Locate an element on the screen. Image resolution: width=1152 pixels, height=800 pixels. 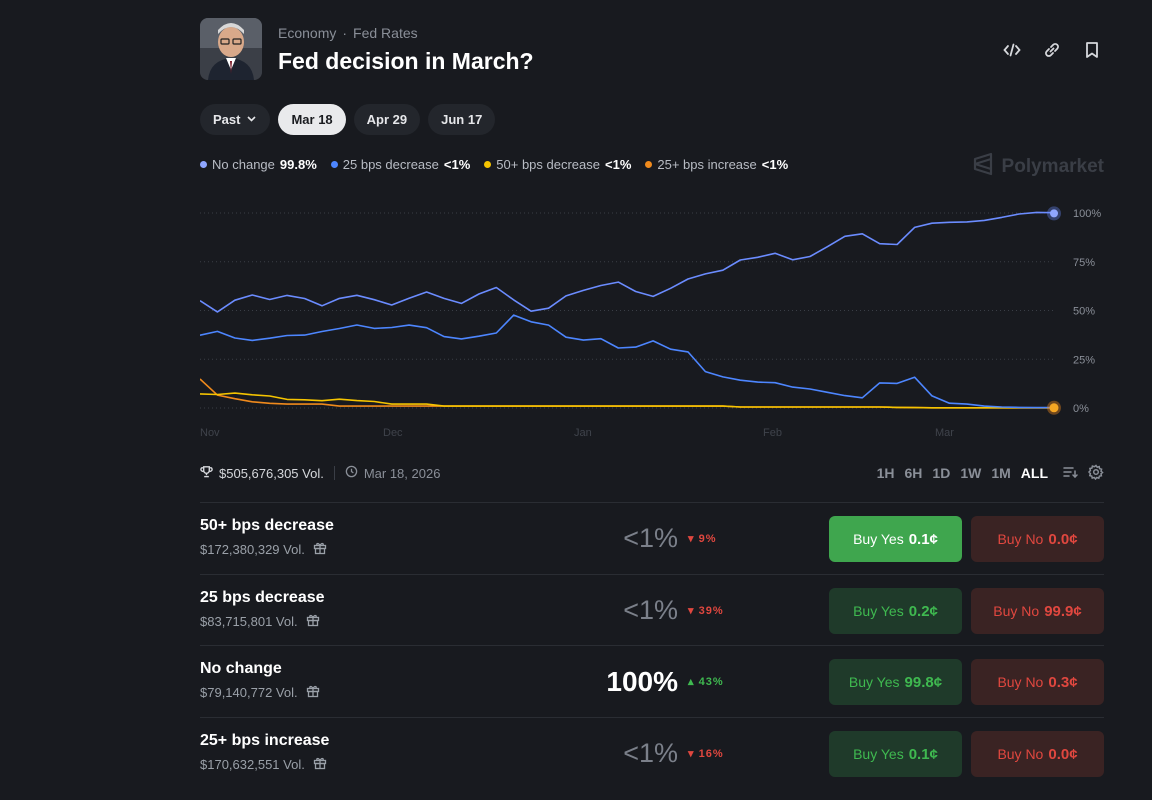
legend-value: <1% is located at coordinates (775, 164).